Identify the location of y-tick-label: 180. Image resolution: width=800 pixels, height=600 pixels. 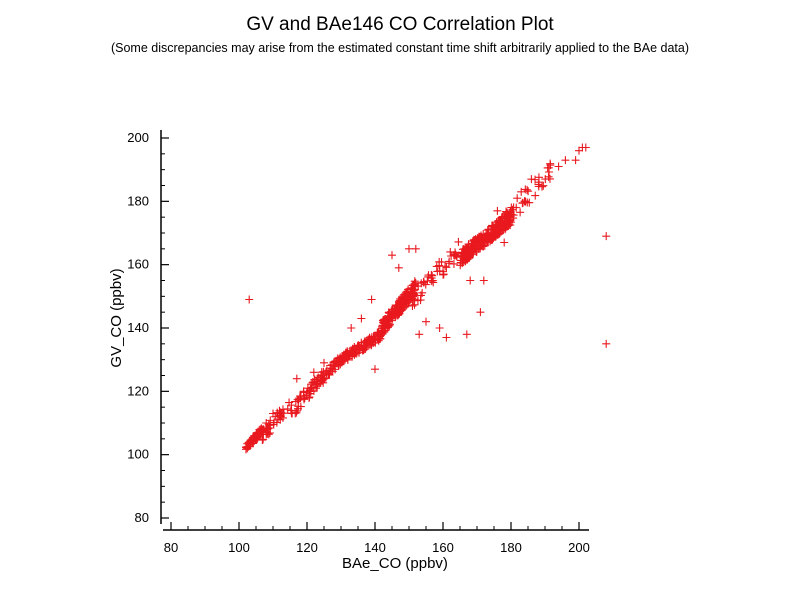
(138, 200).